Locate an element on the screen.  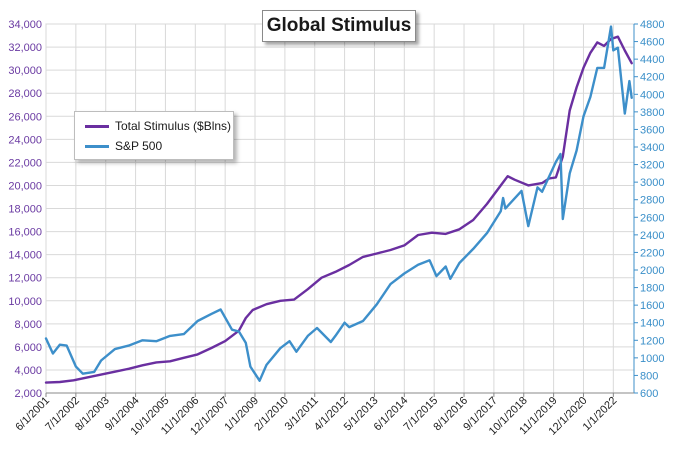
y-right-tick-label: 3200 is located at coordinates (652, 166).